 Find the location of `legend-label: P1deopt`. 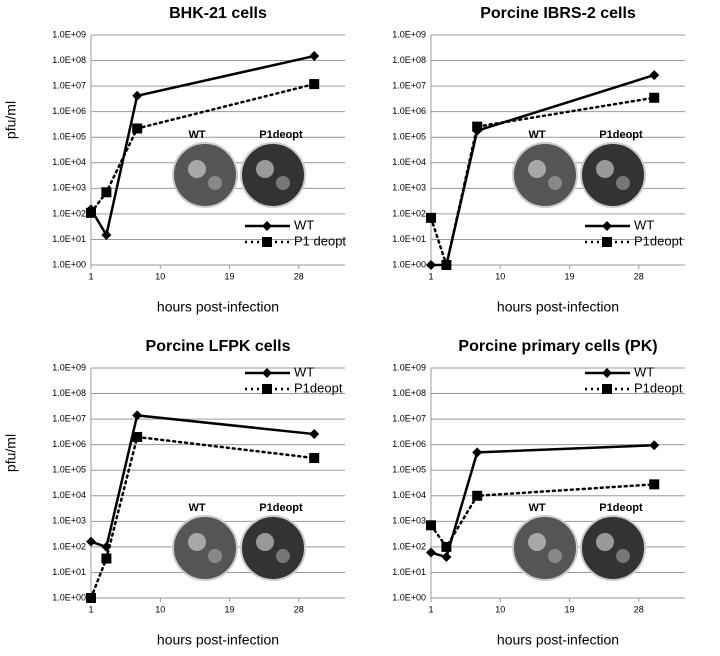

legend-label: P1deopt is located at coordinates (658, 387).